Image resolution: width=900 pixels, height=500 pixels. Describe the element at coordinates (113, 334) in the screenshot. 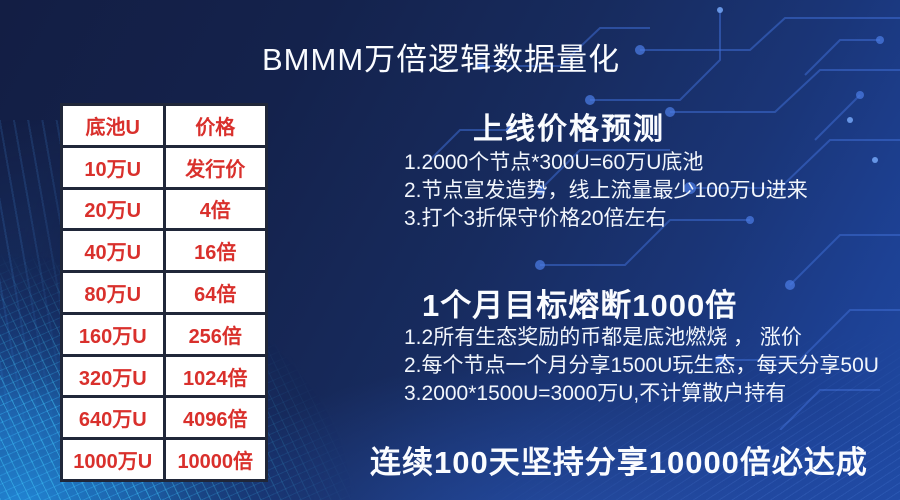

I see `table-cell-pool: 160万U` at that location.